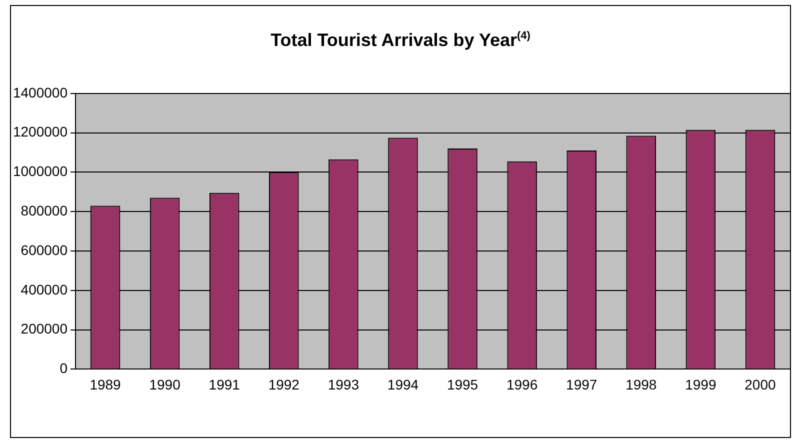 This screenshot has width=803, height=448. What do you see at coordinates (403, 384) in the screenshot?
I see `x-tick-label: 1994` at bounding box center [403, 384].